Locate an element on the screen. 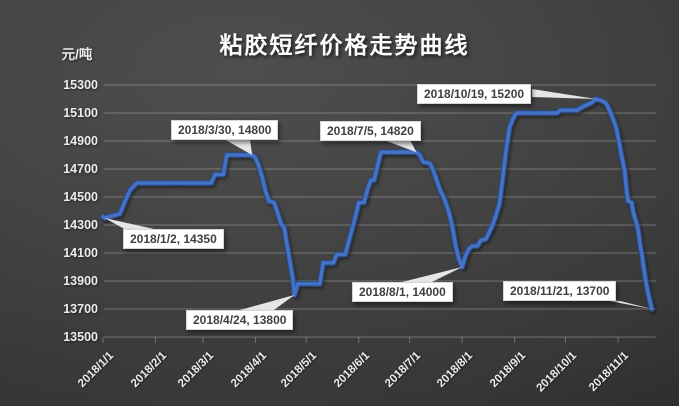 This screenshot has width=679, height=406. y-tick-label: 15100 is located at coordinates (80, 113).